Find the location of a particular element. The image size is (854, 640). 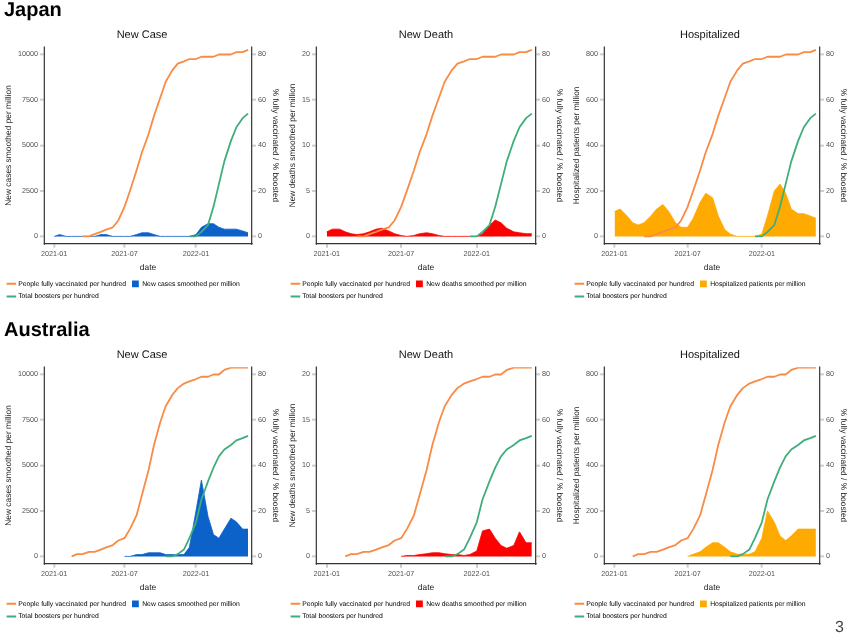

text: 3 is located at coordinates (839, 627).